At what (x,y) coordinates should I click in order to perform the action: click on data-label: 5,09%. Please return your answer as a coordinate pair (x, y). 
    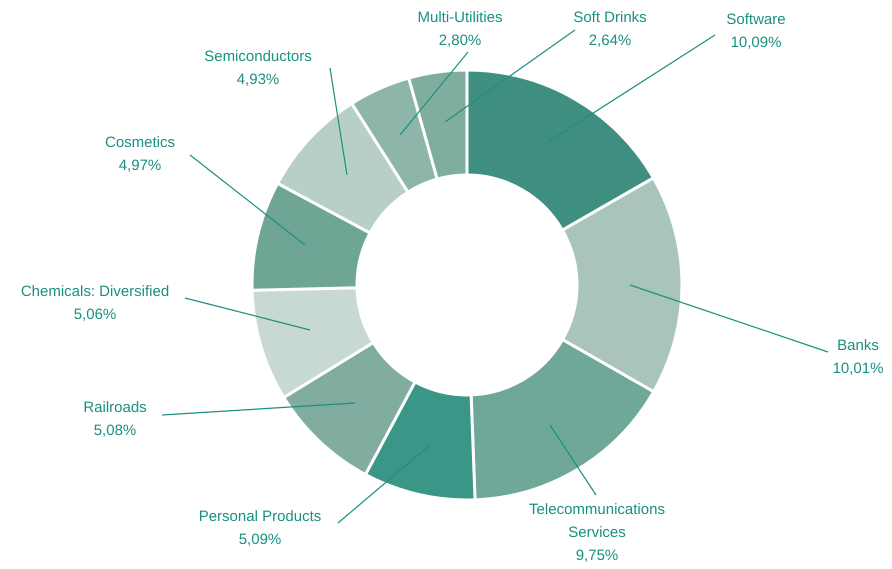
    Looking at the image, I should click on (260, 539).